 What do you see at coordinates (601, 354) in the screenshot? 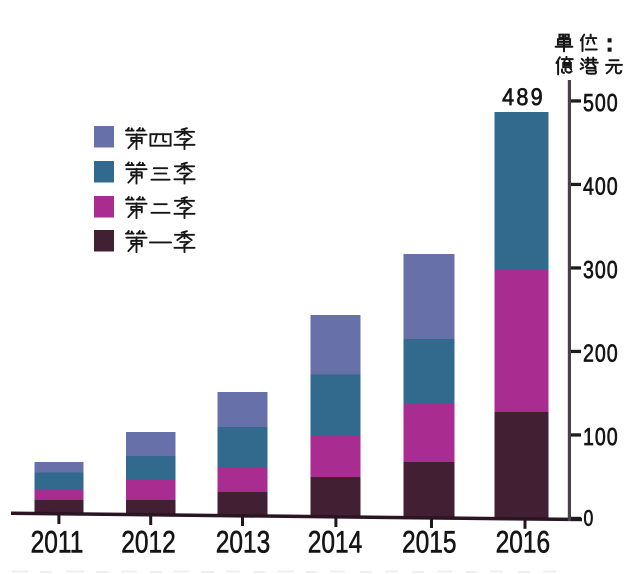
I see `svg-text: 200` at bounding box center [601, 354].